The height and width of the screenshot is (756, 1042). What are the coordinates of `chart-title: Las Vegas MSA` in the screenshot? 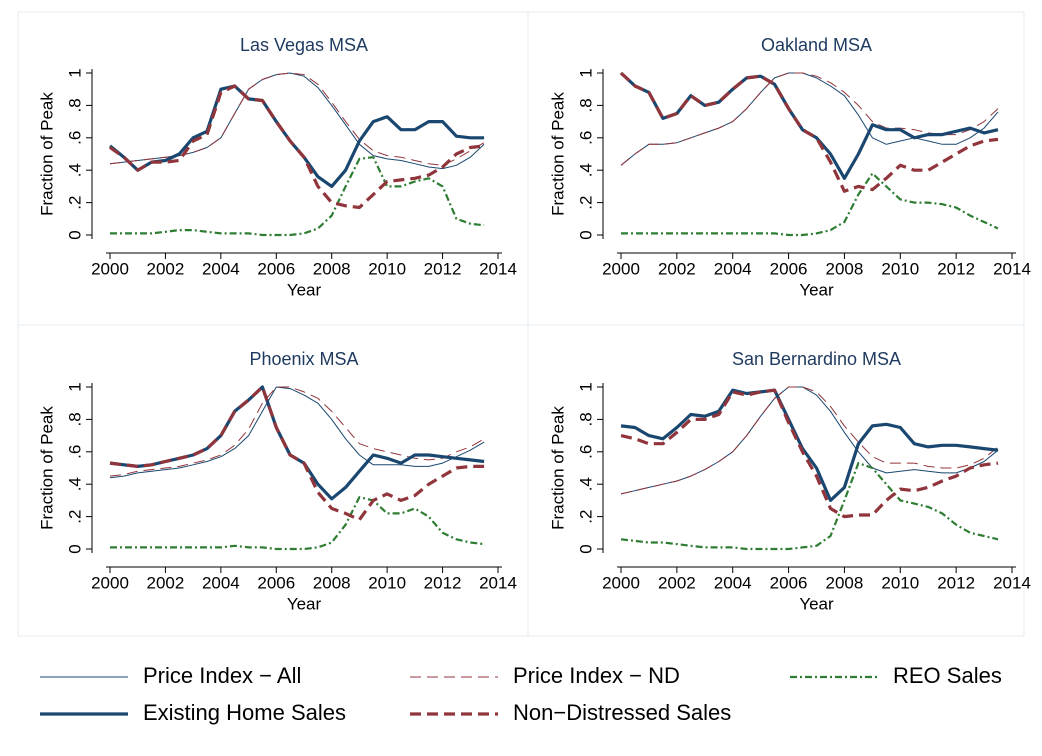 It's located at (304, 45).